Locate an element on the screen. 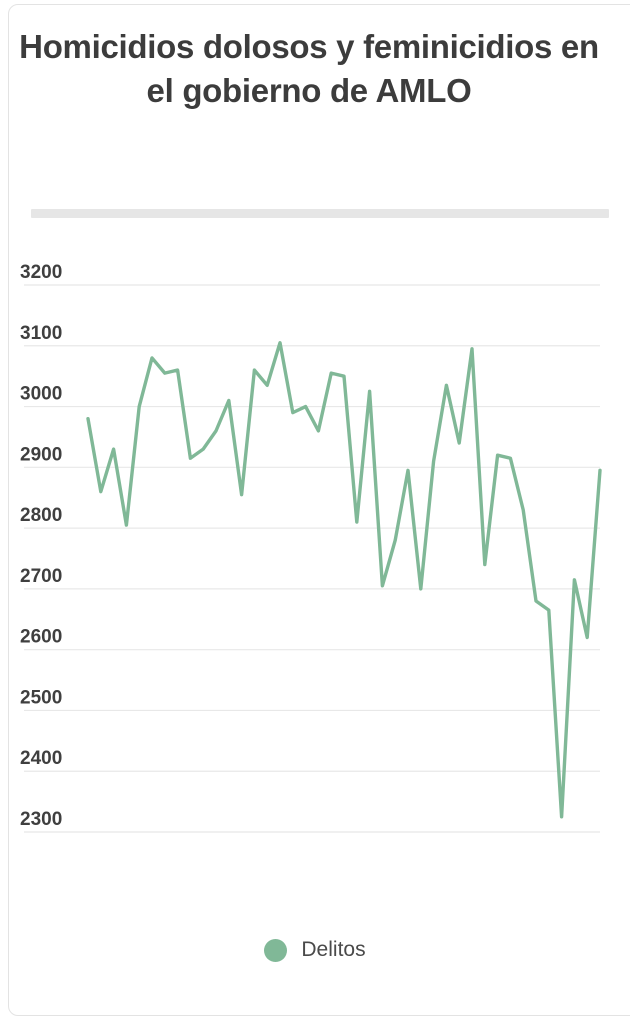  chart-legend: Delitos is located at coordinates (315, 950).